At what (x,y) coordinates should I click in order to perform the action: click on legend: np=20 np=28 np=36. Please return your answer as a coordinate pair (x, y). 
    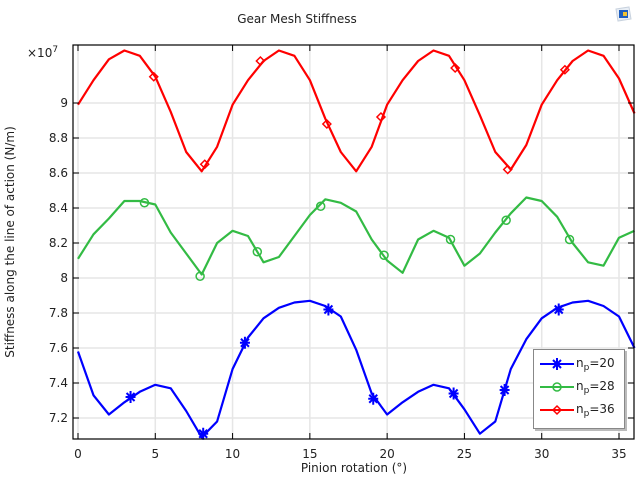
    Looking at the image, I should click on (579, 389).